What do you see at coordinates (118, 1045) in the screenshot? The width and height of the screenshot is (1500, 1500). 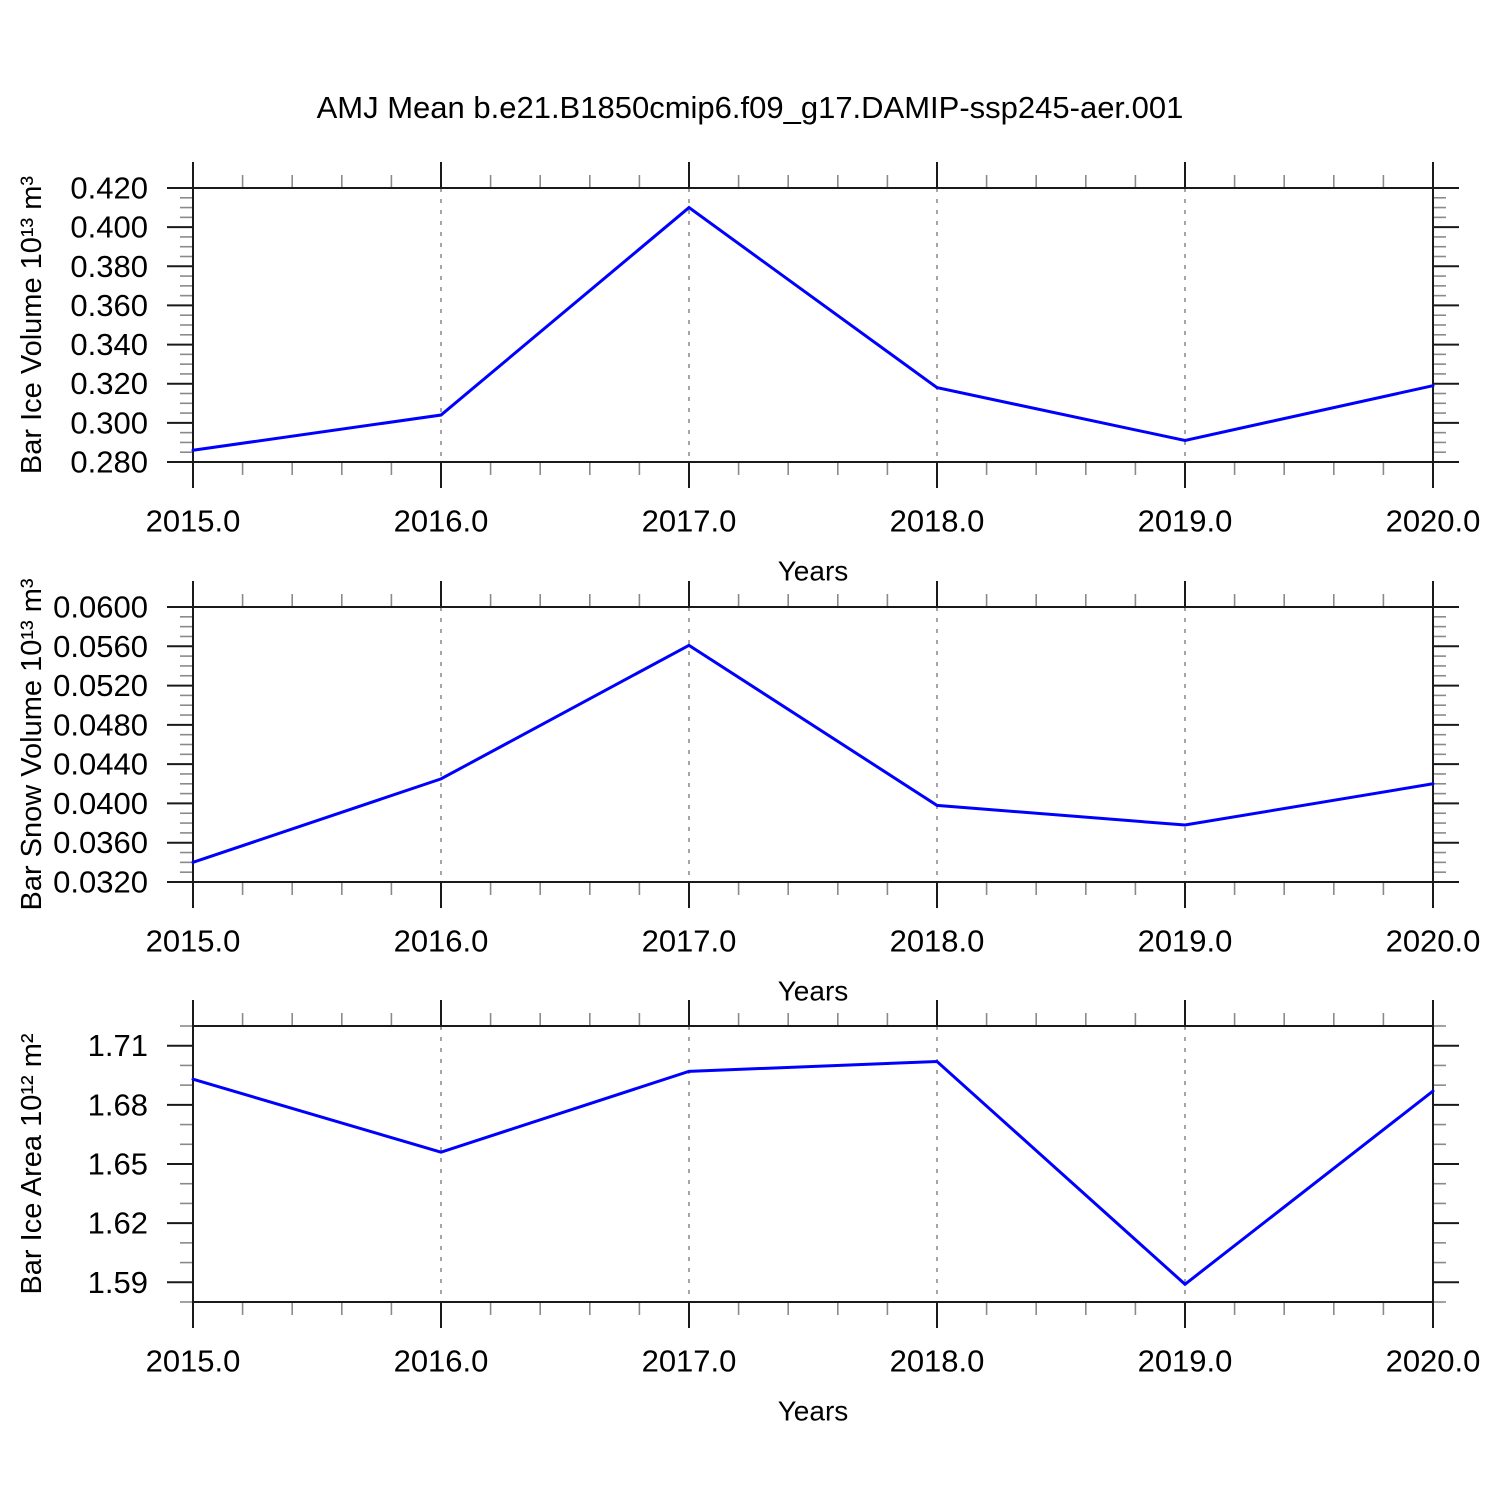 I see `y-tick-label: 1.71` at bounding box center [118, 1045].